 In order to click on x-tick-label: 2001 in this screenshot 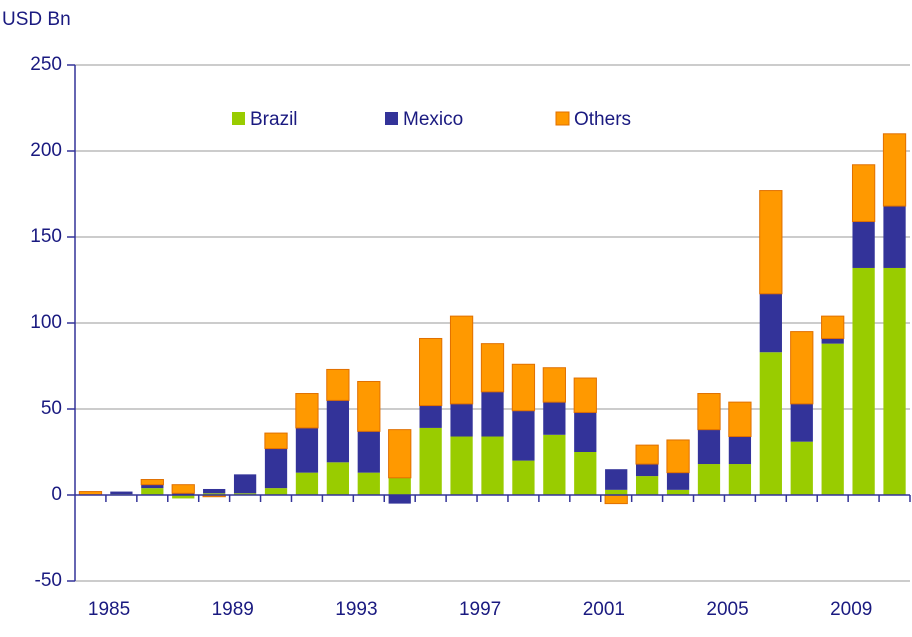, I will do `click(604, 609)`.